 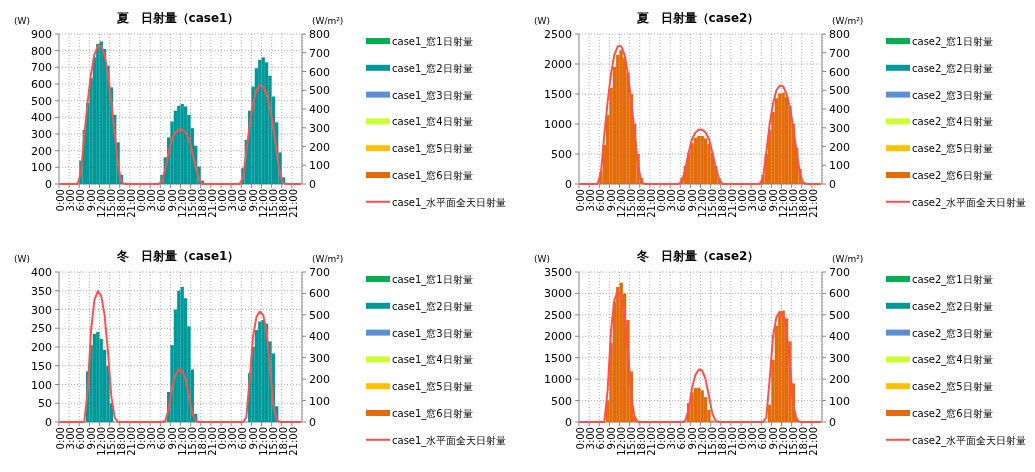 I want to click on chart-title: 冬 日射量（case2）, so click(x=697, y=256).